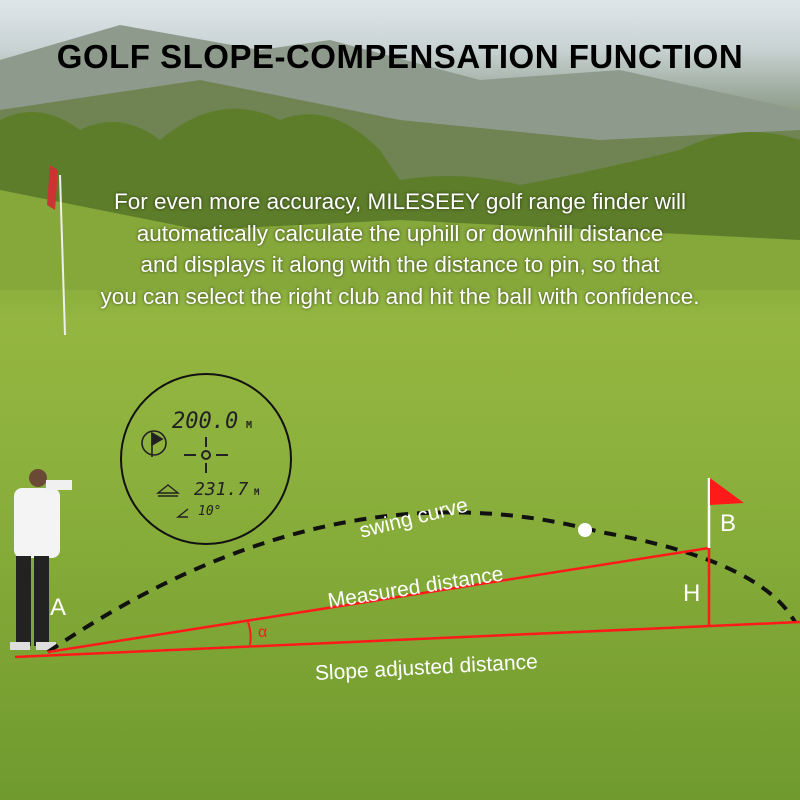 The image size is (800, 800). Describe the element at coordinates (692, 593) in the screenshot. I see `height-label: H` at that location.